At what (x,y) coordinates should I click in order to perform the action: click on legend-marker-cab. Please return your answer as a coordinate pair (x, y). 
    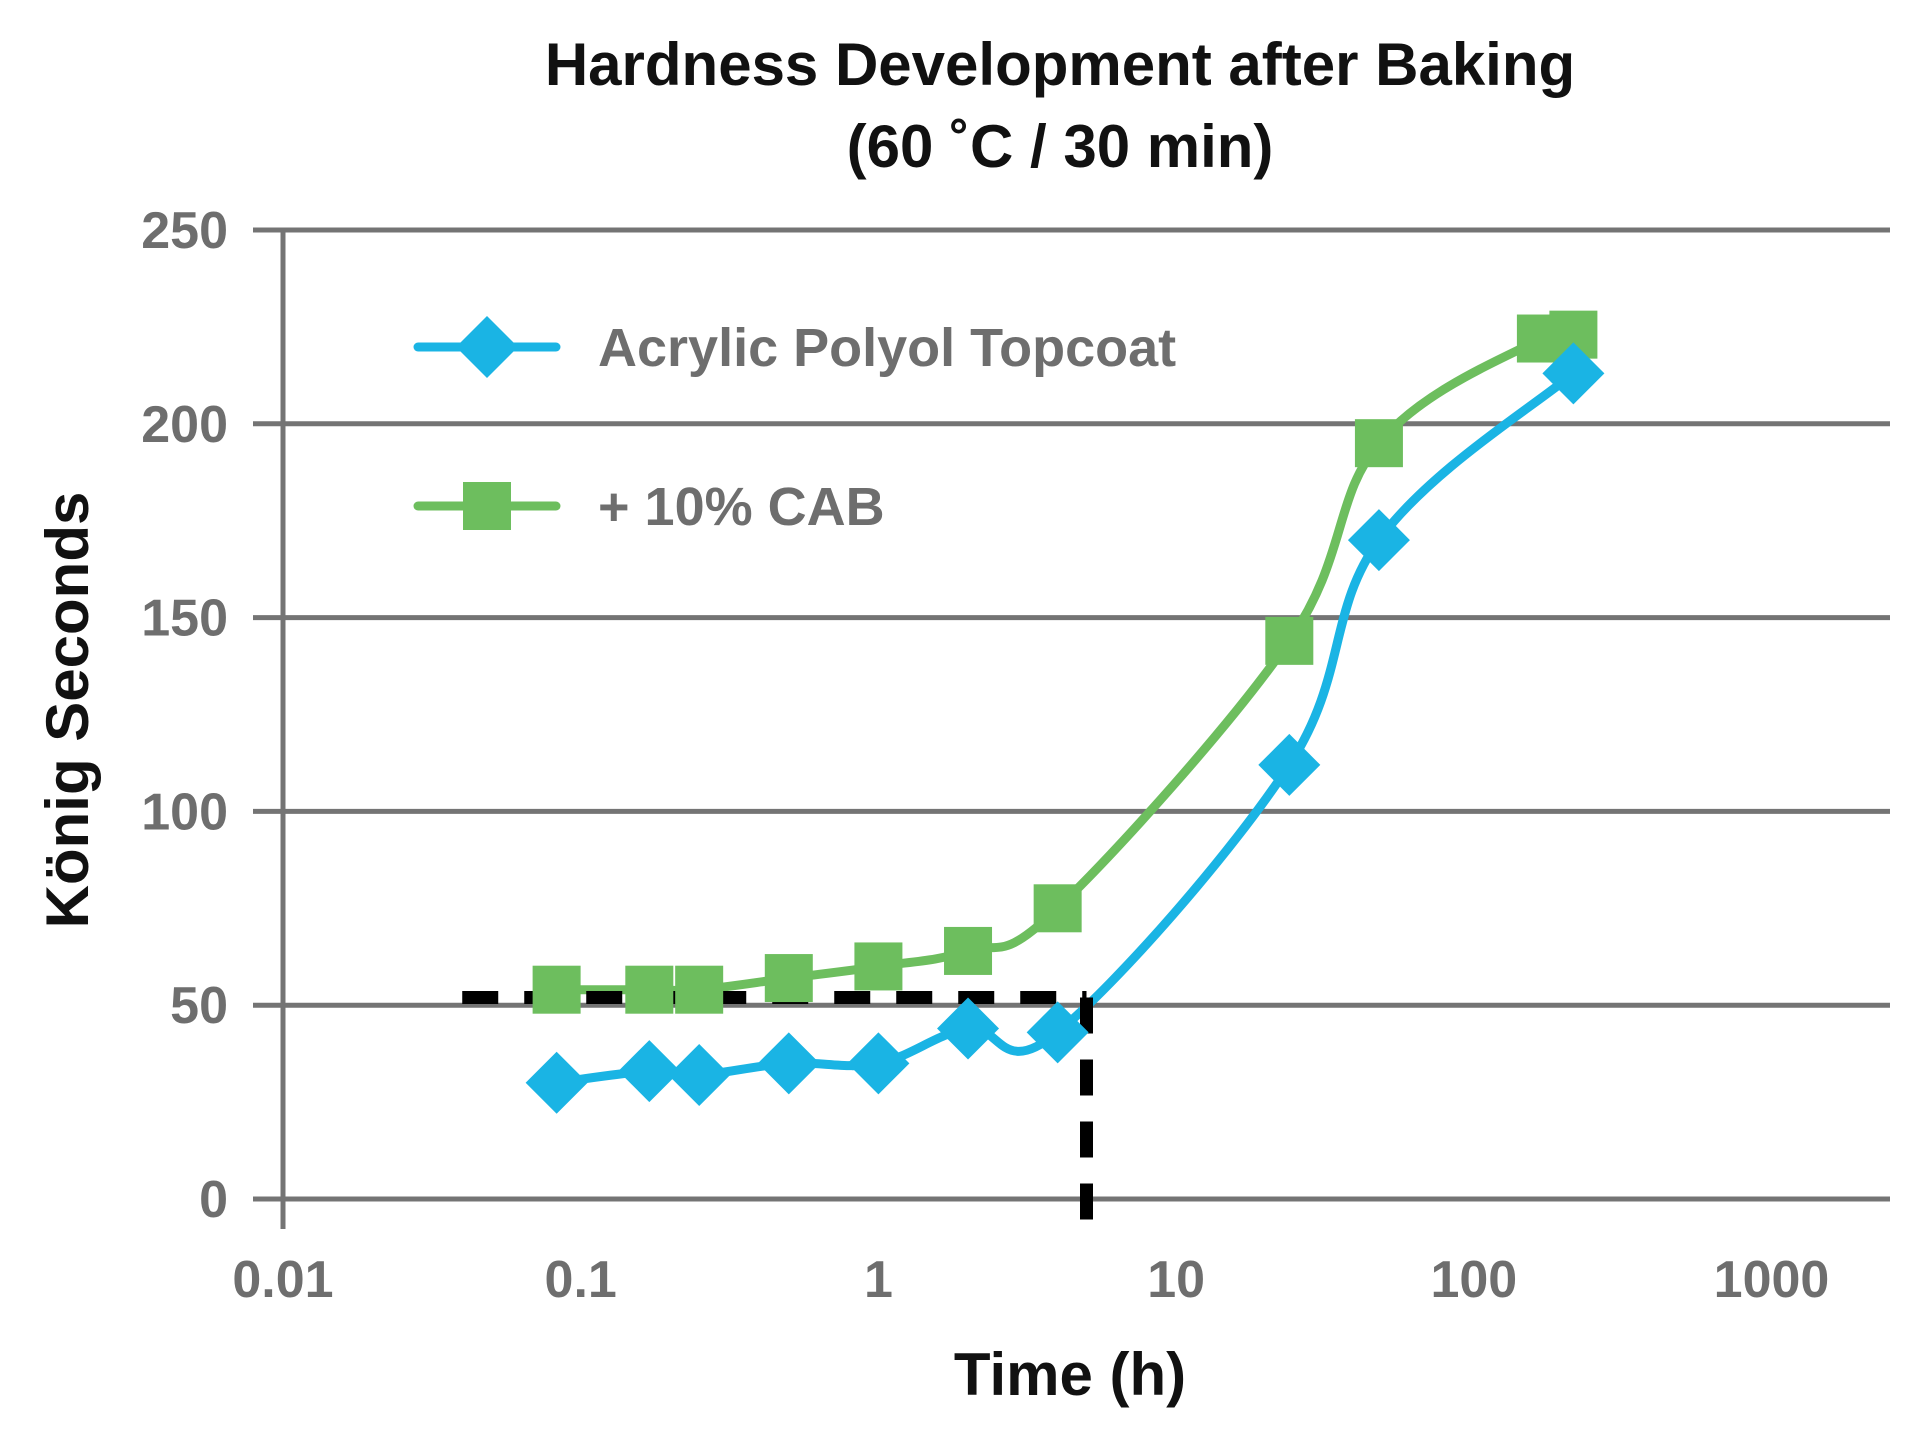
    Looking at the image, I should click on (487, 506).